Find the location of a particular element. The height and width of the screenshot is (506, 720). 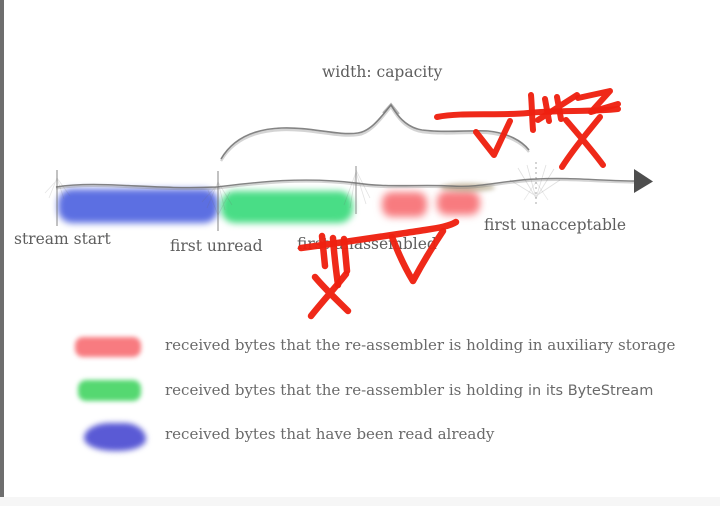

axis-label-first-unacceptable: first unacceptable is located at coordinates (555, 225).